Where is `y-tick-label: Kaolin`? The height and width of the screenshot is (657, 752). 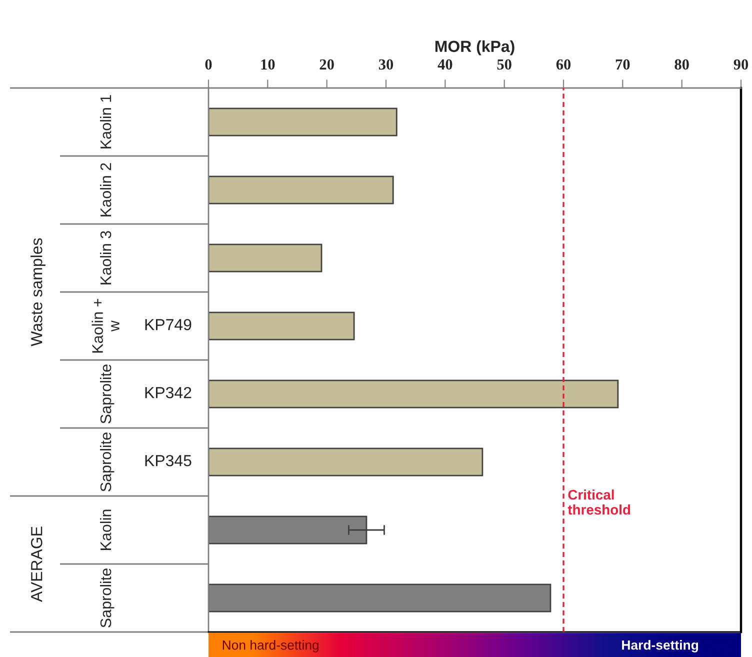
y-tick-label: Kaolin is located at coordinates (106, 530).